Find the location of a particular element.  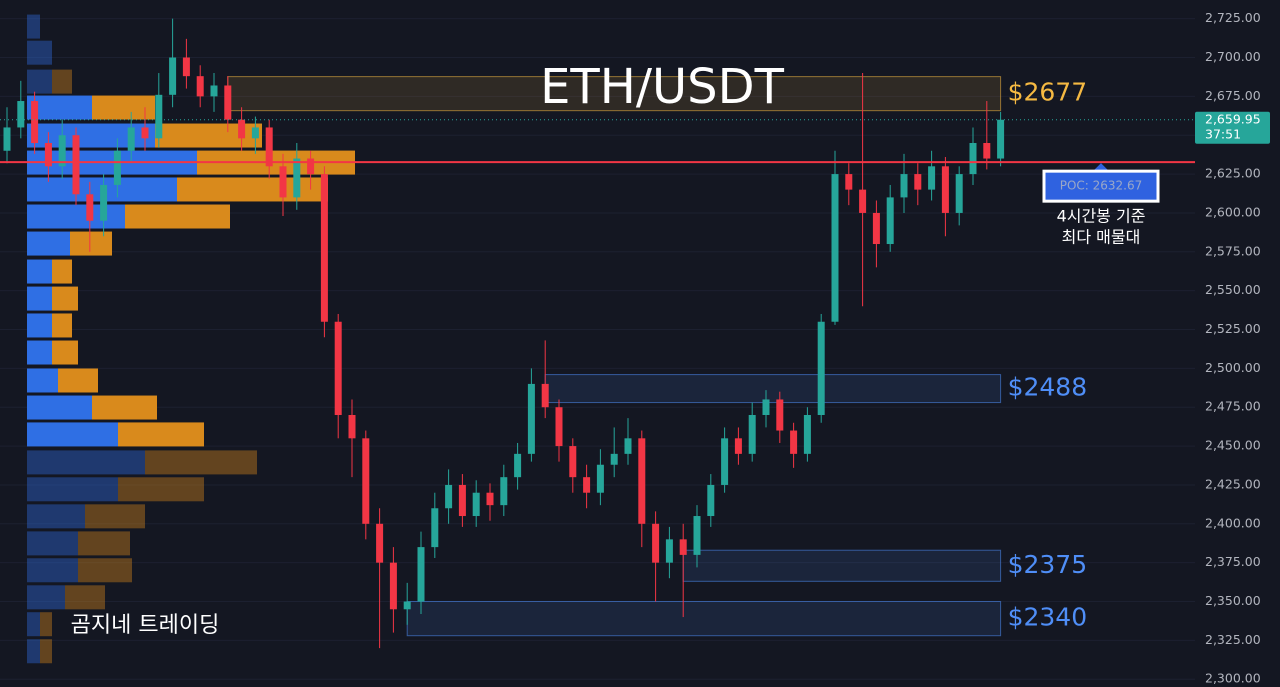

y-tick-label: 2,325.00 is located at coordinates (1233, 639).